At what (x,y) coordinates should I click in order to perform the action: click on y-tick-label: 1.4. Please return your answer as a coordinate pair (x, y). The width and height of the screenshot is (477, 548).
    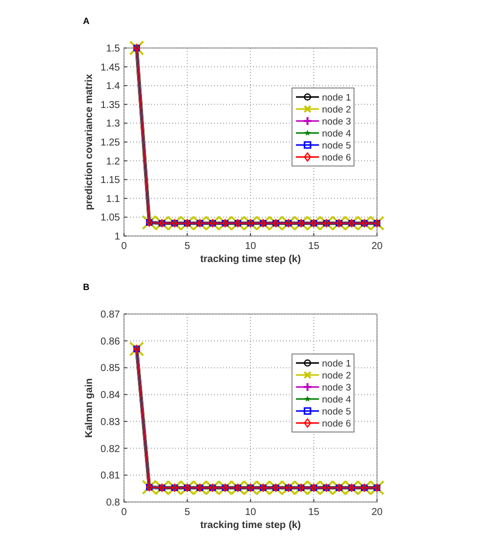
    Looking at the image, I should click on (113, 86).